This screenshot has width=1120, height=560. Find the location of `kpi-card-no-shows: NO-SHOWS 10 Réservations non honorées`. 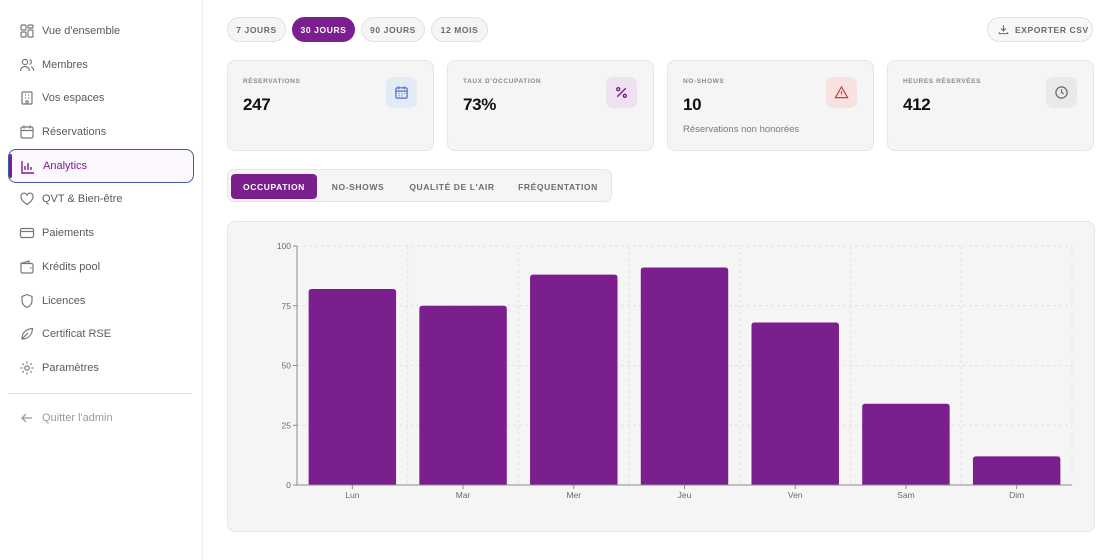

kpi-card-no-shows: NO-SHOWS 10 Réservations non honorées is located at coordinates (770, 105).